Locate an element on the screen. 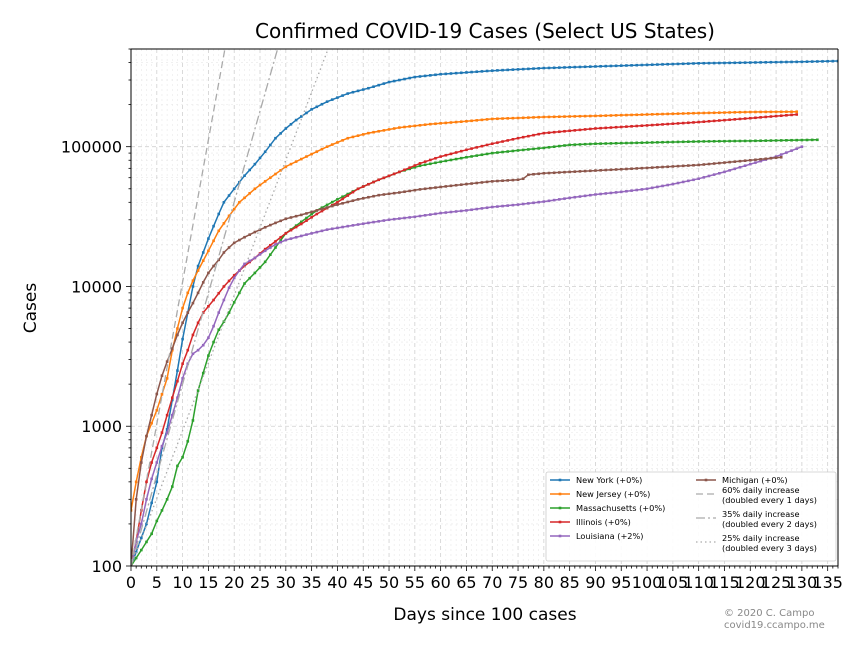 The image size is (864, 648). x-tick-label: 35 is located at coordinates (311, 582).